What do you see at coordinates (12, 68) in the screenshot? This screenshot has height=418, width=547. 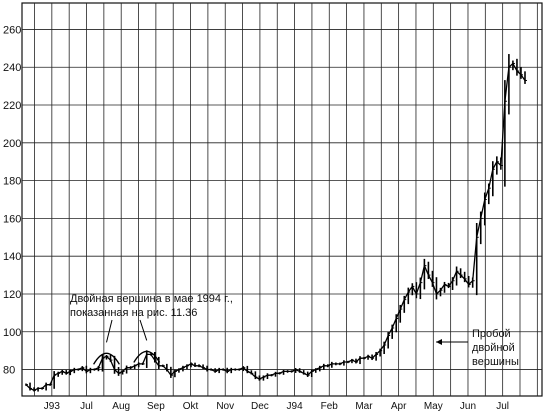 I see `y-tick-label: 240` at bounding box center [12, 68].